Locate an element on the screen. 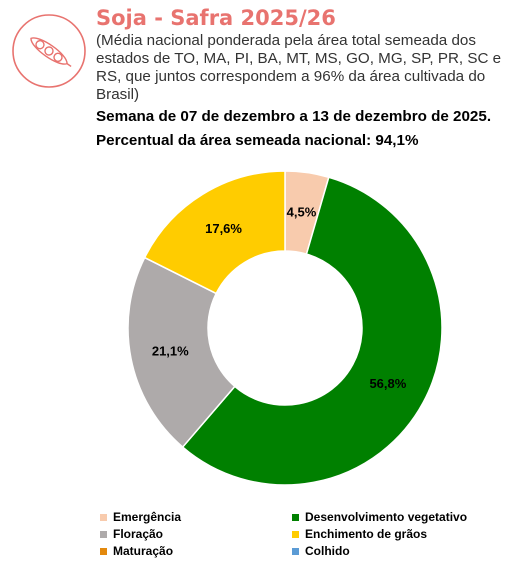  legend-label: Enchimento de grãos is located at coordinates (366, 534).